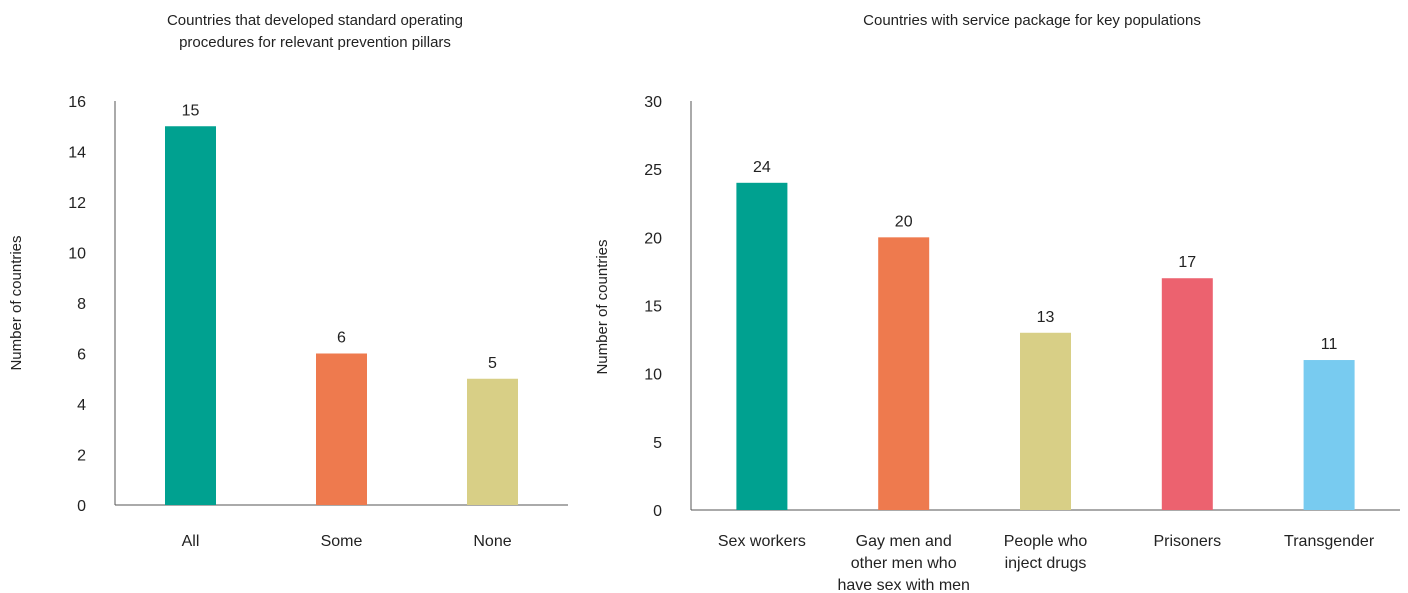 This screenshot has width=1408, height=593. I want to click on bar-value-label: 11, so click(1329, 344).